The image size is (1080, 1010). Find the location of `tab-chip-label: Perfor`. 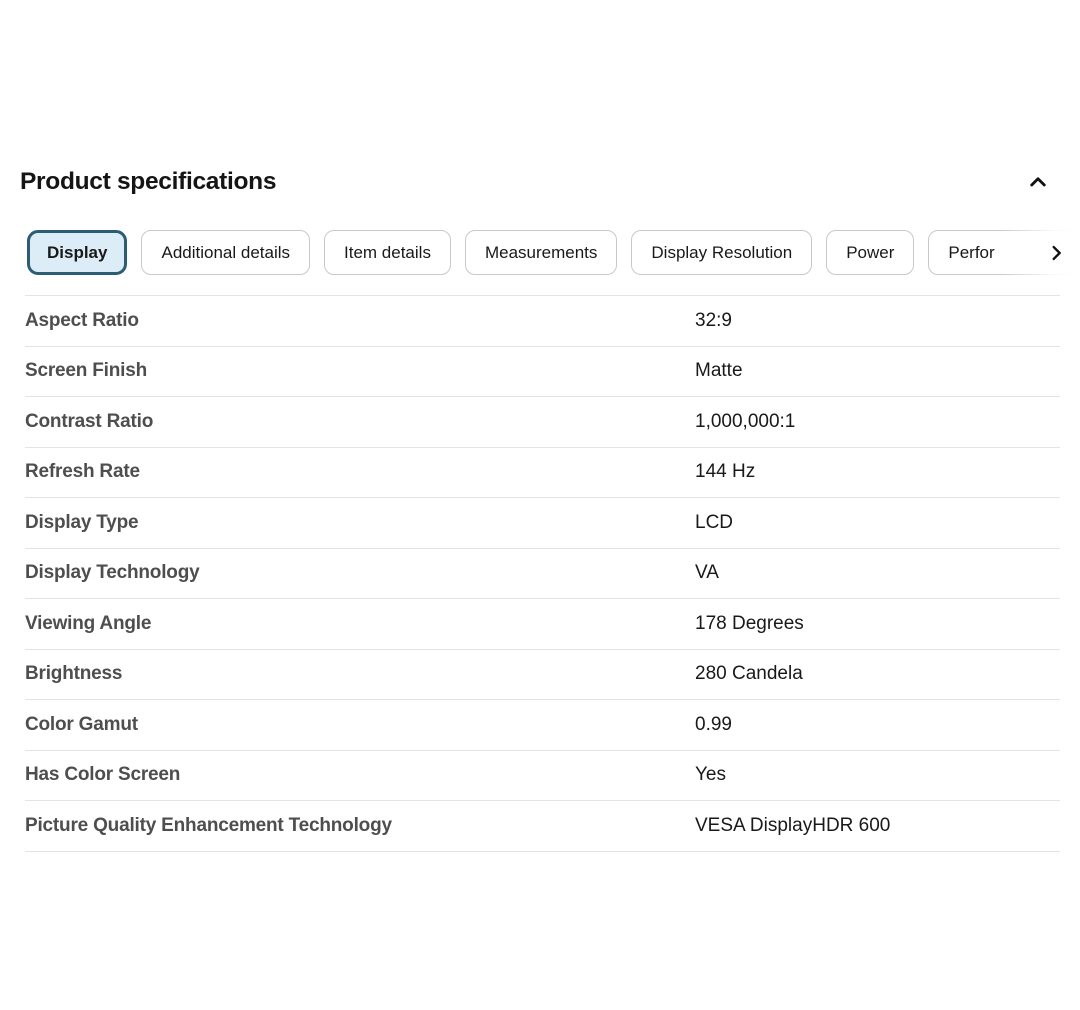

tab-chip-label: Perfor is located at coordinates (971, 252).